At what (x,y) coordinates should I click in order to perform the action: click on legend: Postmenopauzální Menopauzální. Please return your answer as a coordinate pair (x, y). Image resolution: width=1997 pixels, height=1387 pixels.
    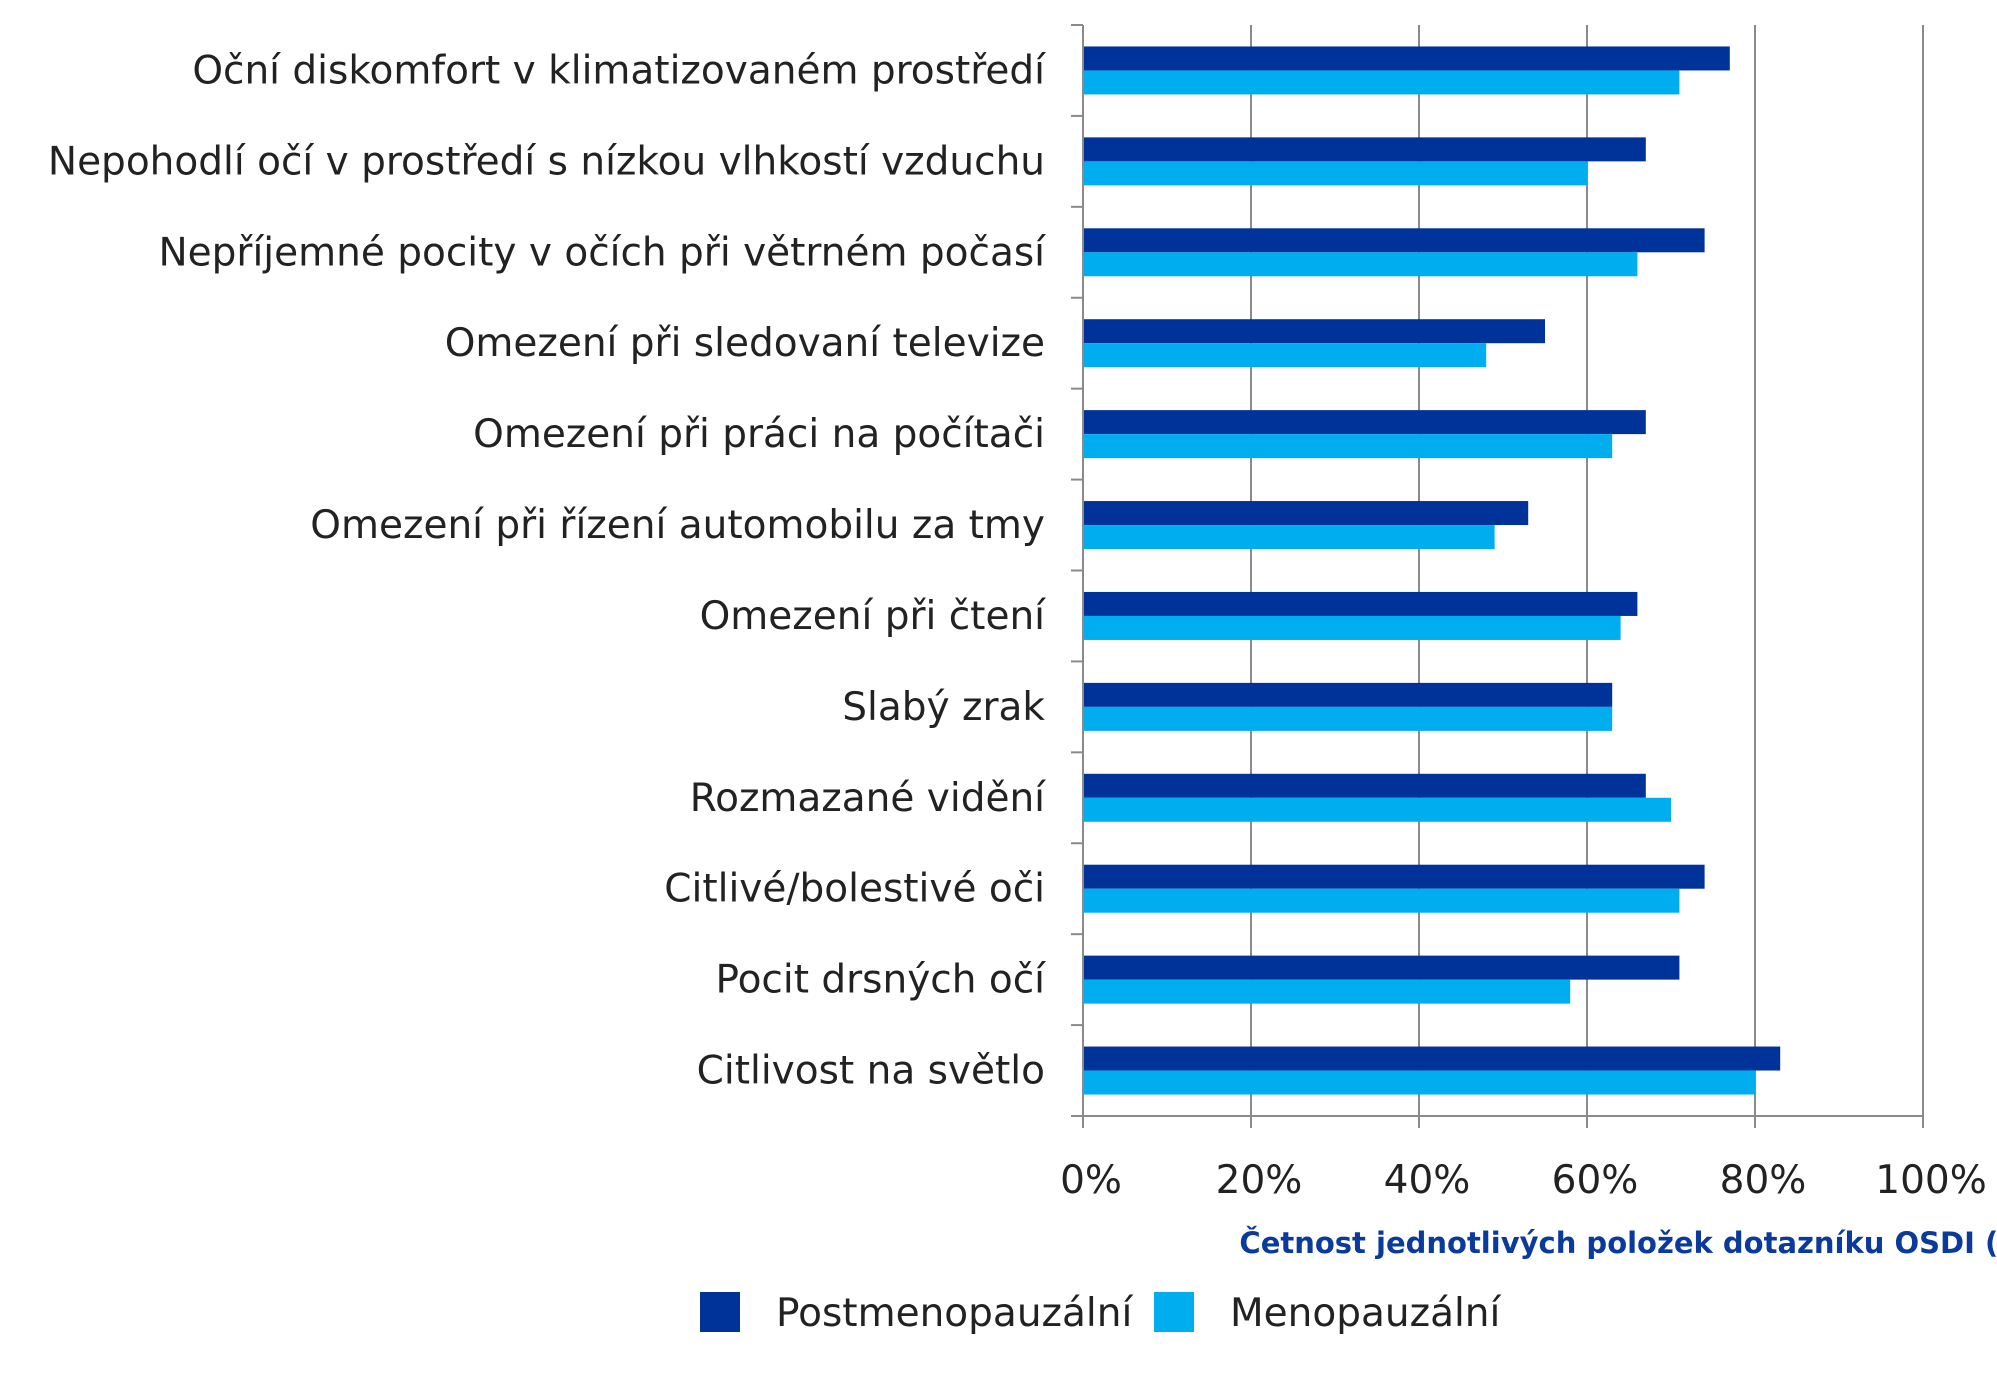
    Looking at the image, I should click on (1101, 1313).